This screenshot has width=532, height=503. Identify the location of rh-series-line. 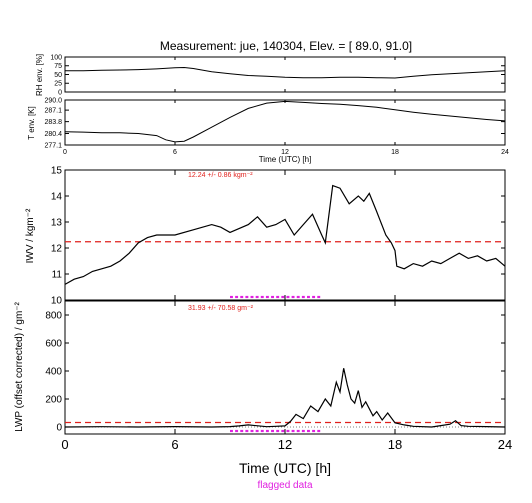
(285, 72).